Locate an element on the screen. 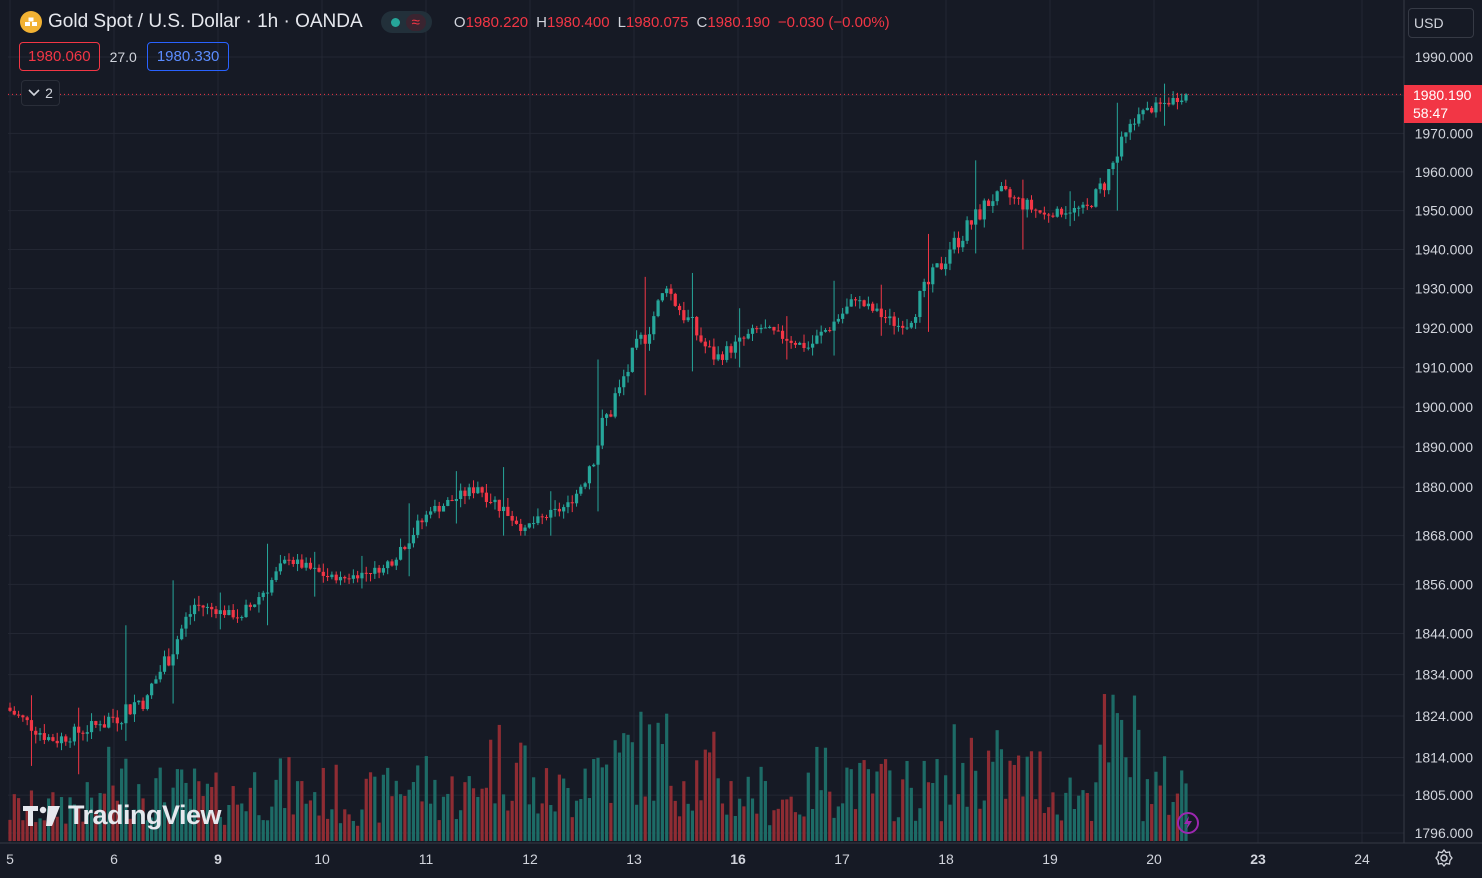 Image resolution: width=1482 pixels, height=878 pixels. buy-button: 1980.330 is located at coordinates (188, 56).